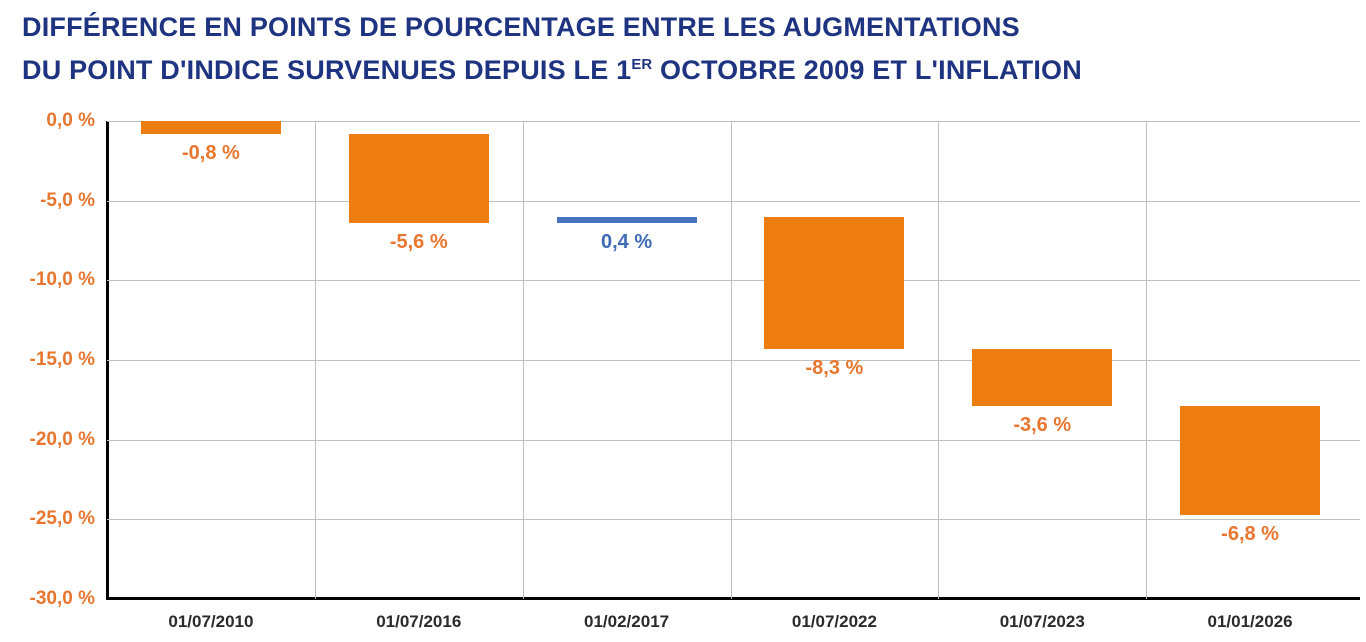 This screenshot has height=642, width=1366. I want to click on bar-value-label: -3,6 %, so click(1042, 425).